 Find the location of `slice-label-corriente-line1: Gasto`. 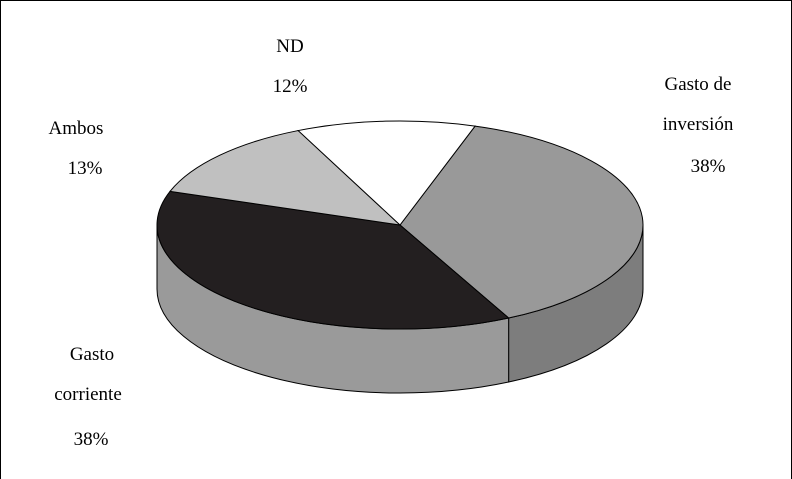

slice-label-corriente-line1: Gasto is located at coordinates (92, 354).